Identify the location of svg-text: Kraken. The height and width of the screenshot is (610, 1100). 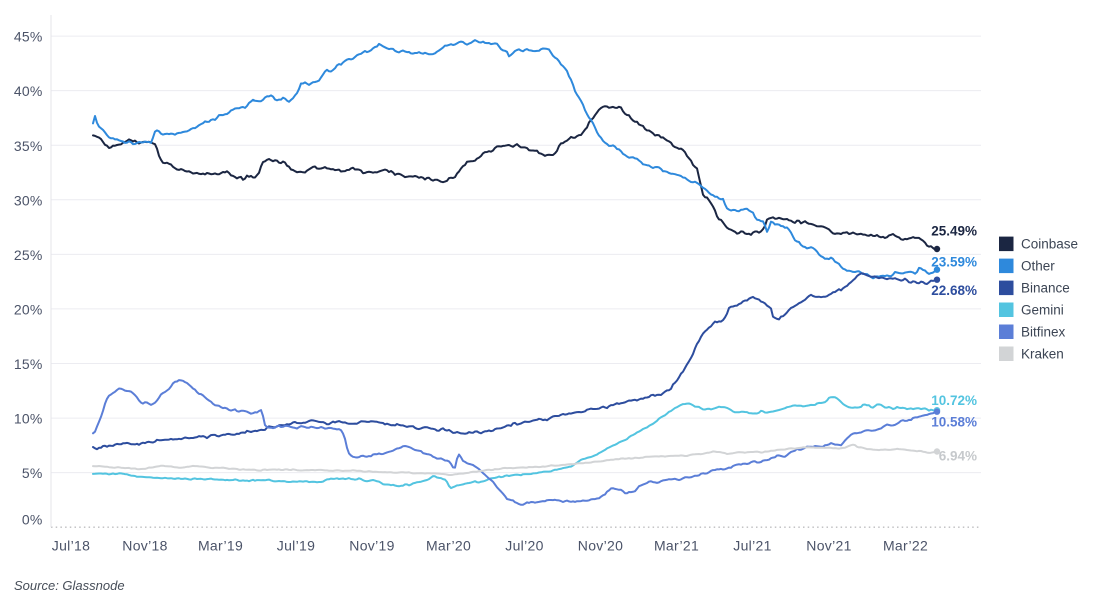
(1042, 354).